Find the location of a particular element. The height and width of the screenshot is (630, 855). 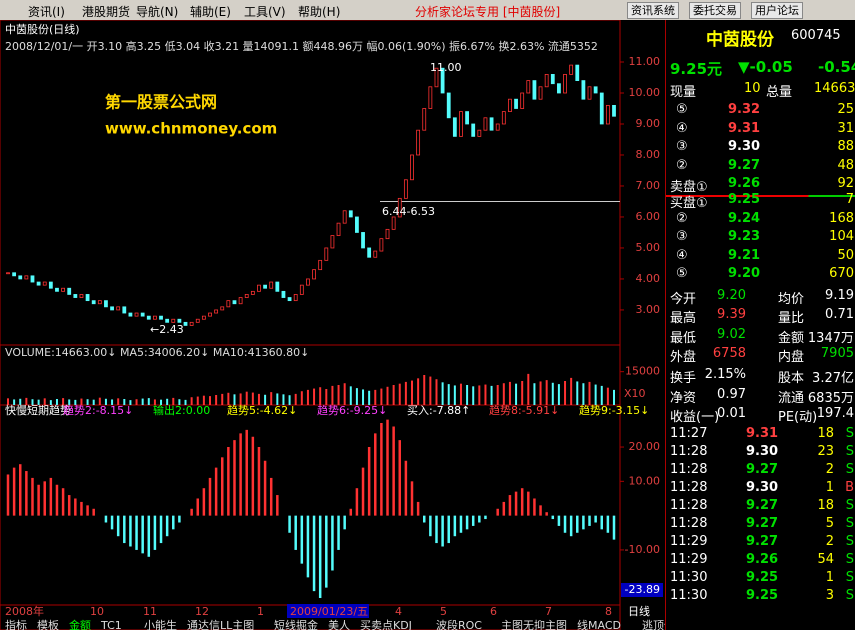

tab: 买卖点KDJ is located at coordinates (386, 624).